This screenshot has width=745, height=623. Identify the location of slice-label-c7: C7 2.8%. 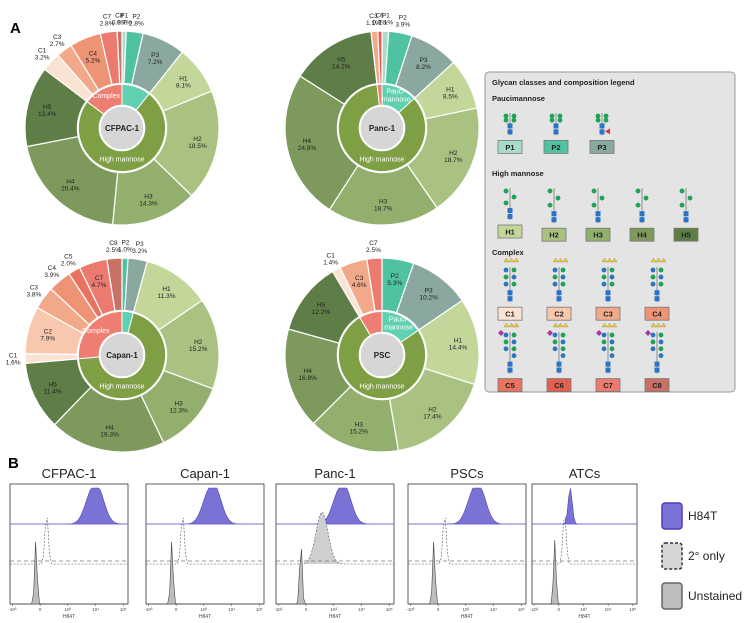
(107, 21).